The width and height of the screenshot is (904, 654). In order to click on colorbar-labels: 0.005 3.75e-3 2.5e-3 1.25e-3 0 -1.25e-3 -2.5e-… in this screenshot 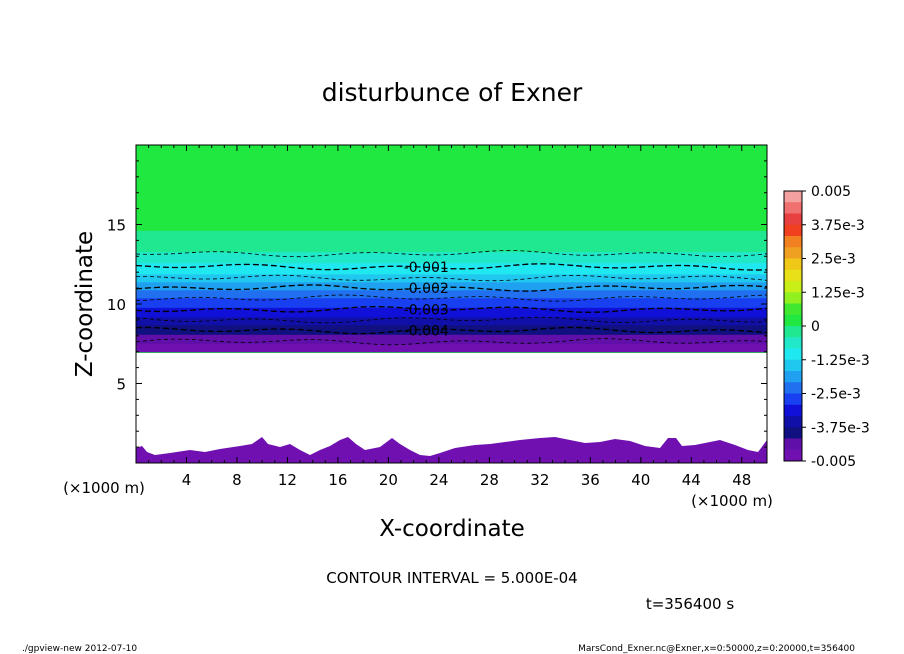, I will do `click(836, 327)`.